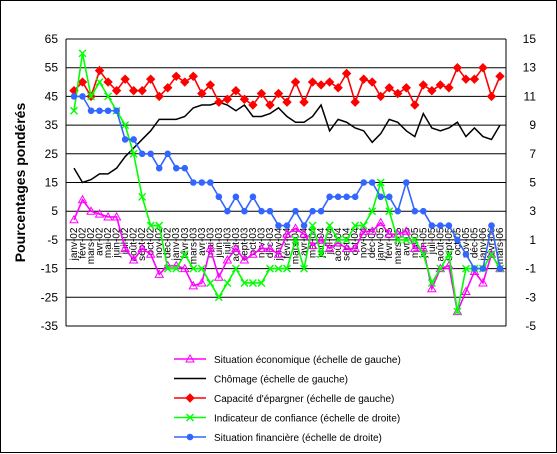 The height and width of the screenshot is (454, 557). I want to click on x-tick-label: avr-05, so click(406, 241).